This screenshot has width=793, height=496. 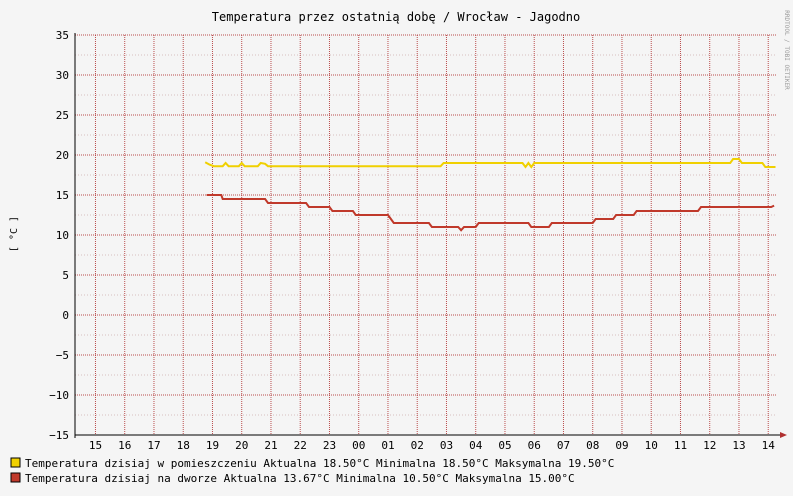 What do you see at coordinates (358, 445) in the screenshot?
I see `x-tick-label: 00` at bounding box center [358, 445].